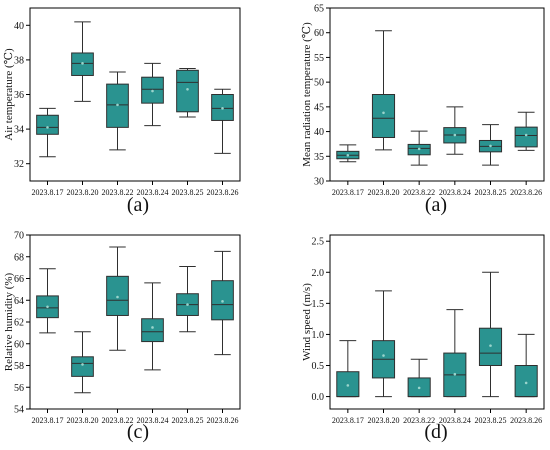 The width and height of the screenshot is (550, 450). I want to click on y-tick-label: 35, so click(319, 157).